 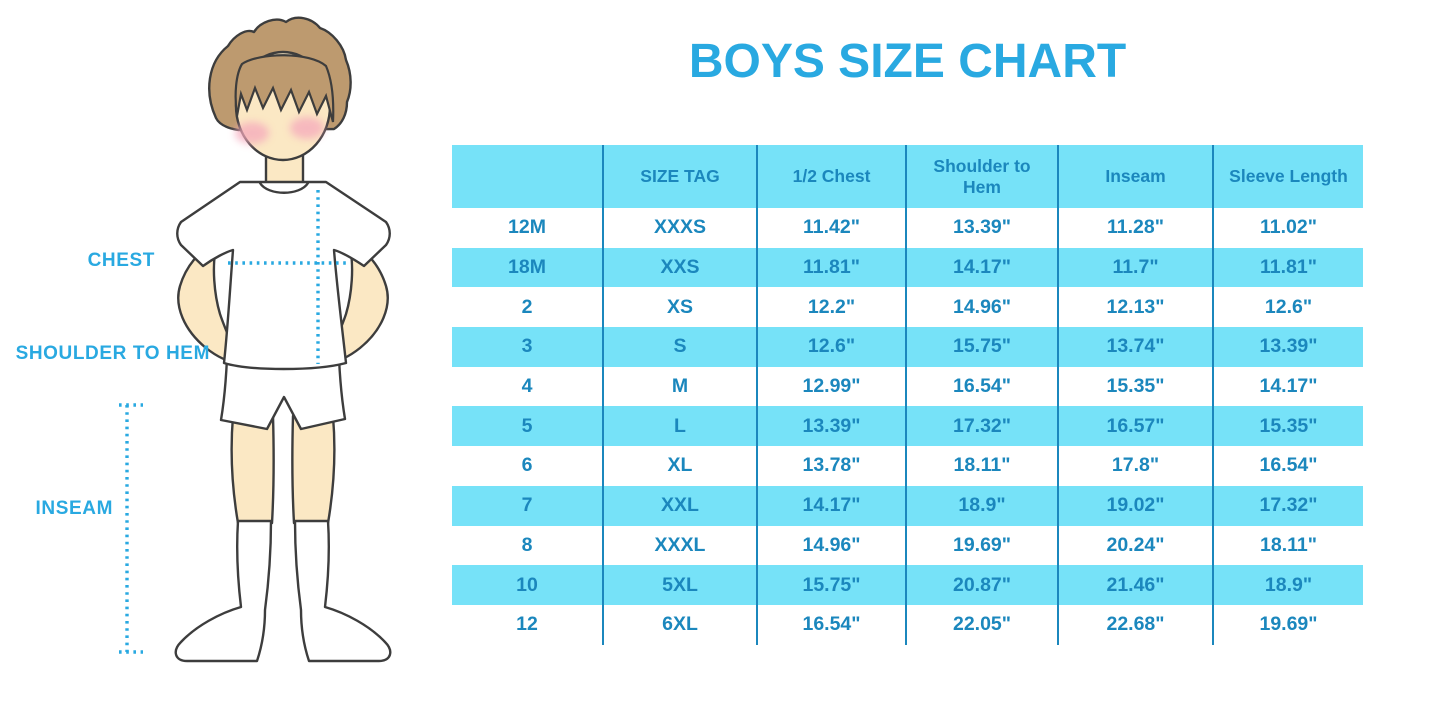 I want to click on measurement-cell: 11.28", so click(x=1135, y=228).